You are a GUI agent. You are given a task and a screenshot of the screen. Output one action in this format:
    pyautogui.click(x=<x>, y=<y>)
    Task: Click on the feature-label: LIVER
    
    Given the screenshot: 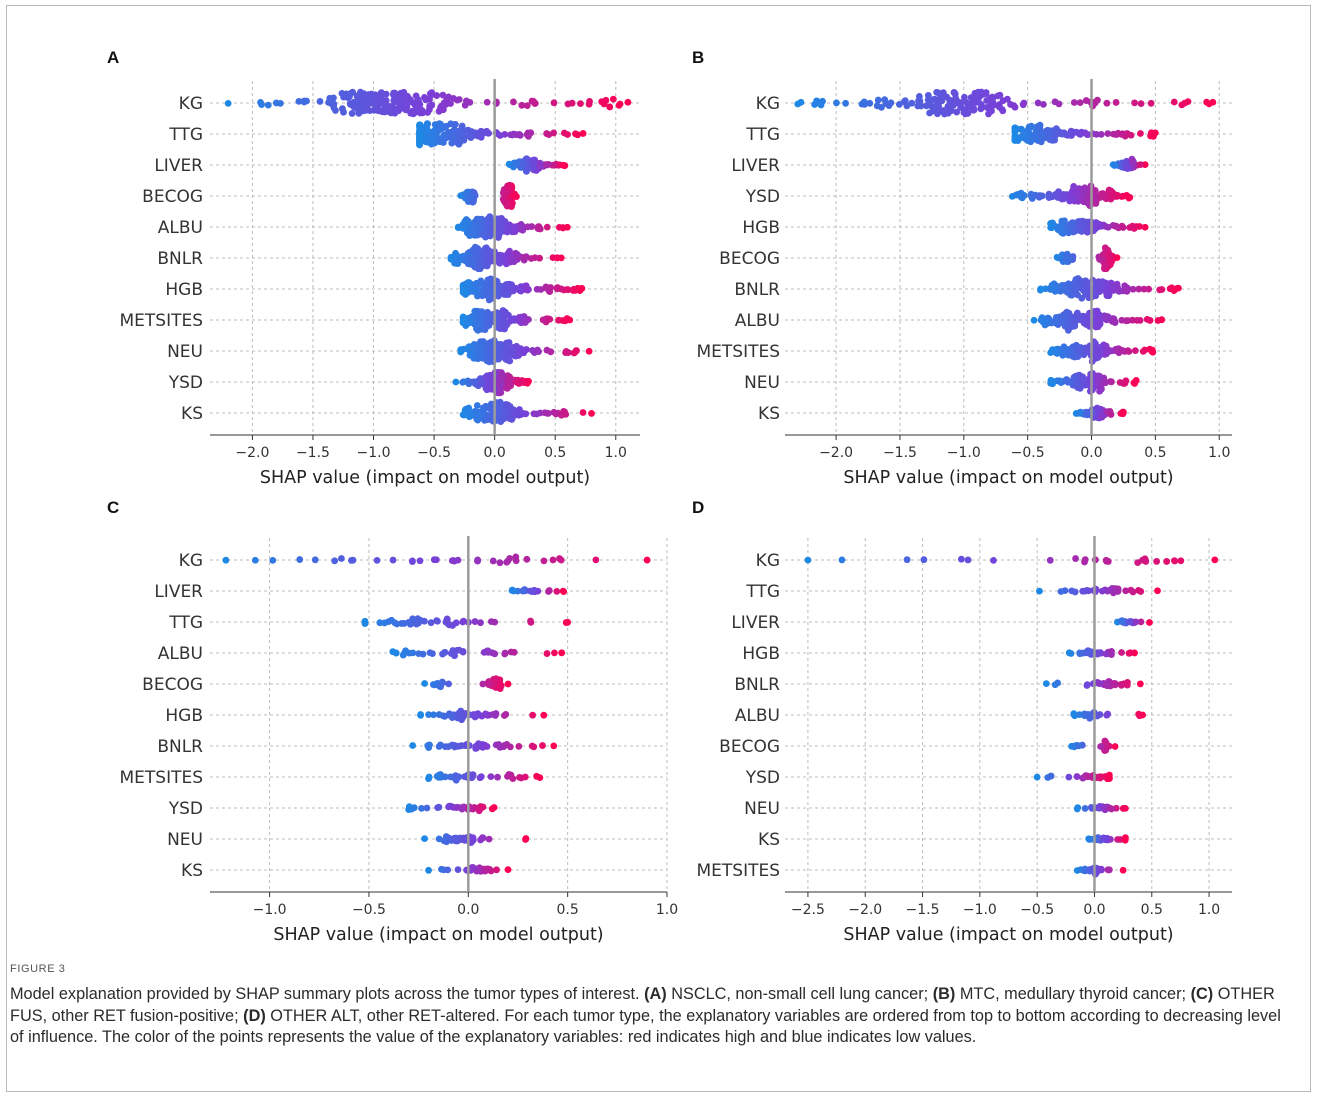 What is the action you would take?
    pyautogui.click(x=178, y=592)
    